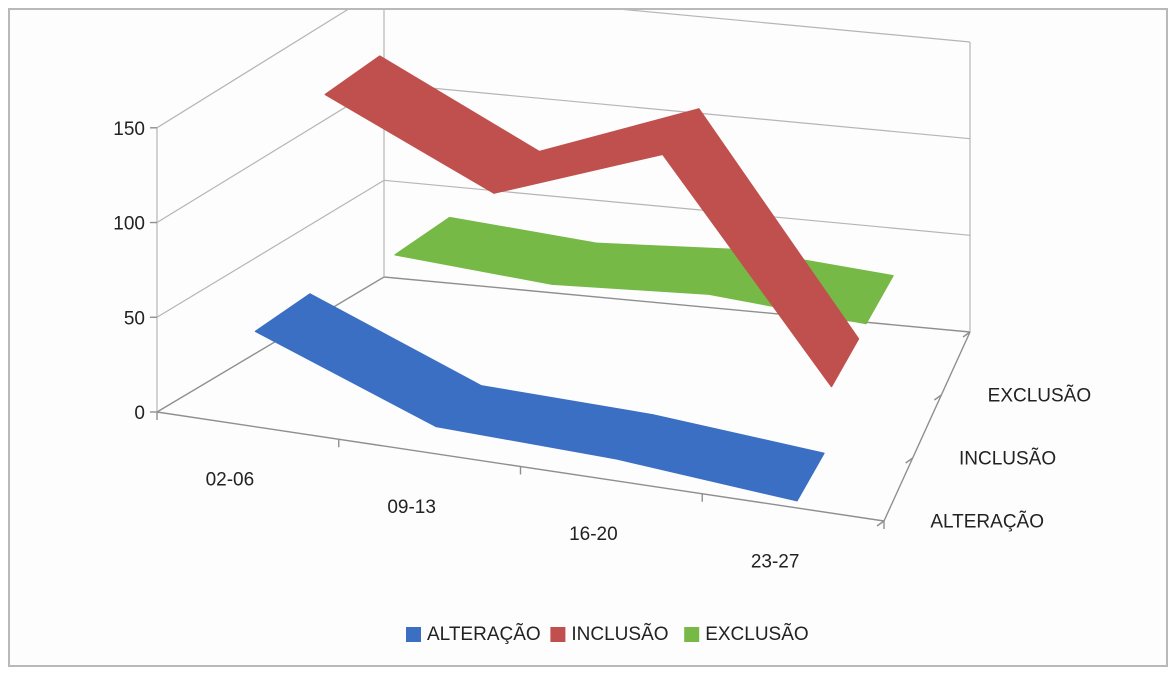 This screenshot has width=1176, height=675. I want to click on legend-item-exclusão: EXCLUSÃO, so click(746, 634).